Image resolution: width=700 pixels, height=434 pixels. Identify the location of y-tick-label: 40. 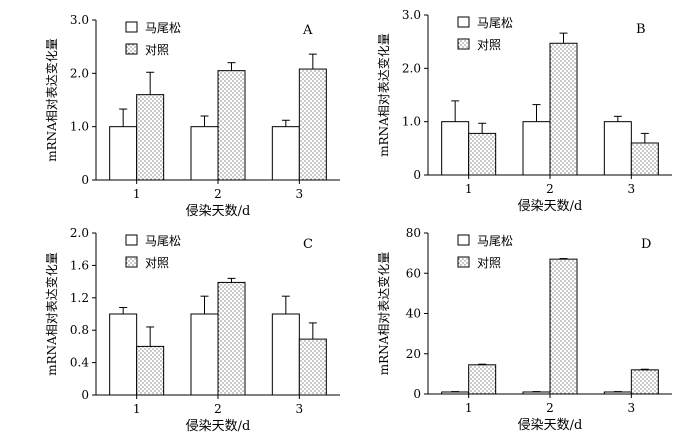
(413, 314).